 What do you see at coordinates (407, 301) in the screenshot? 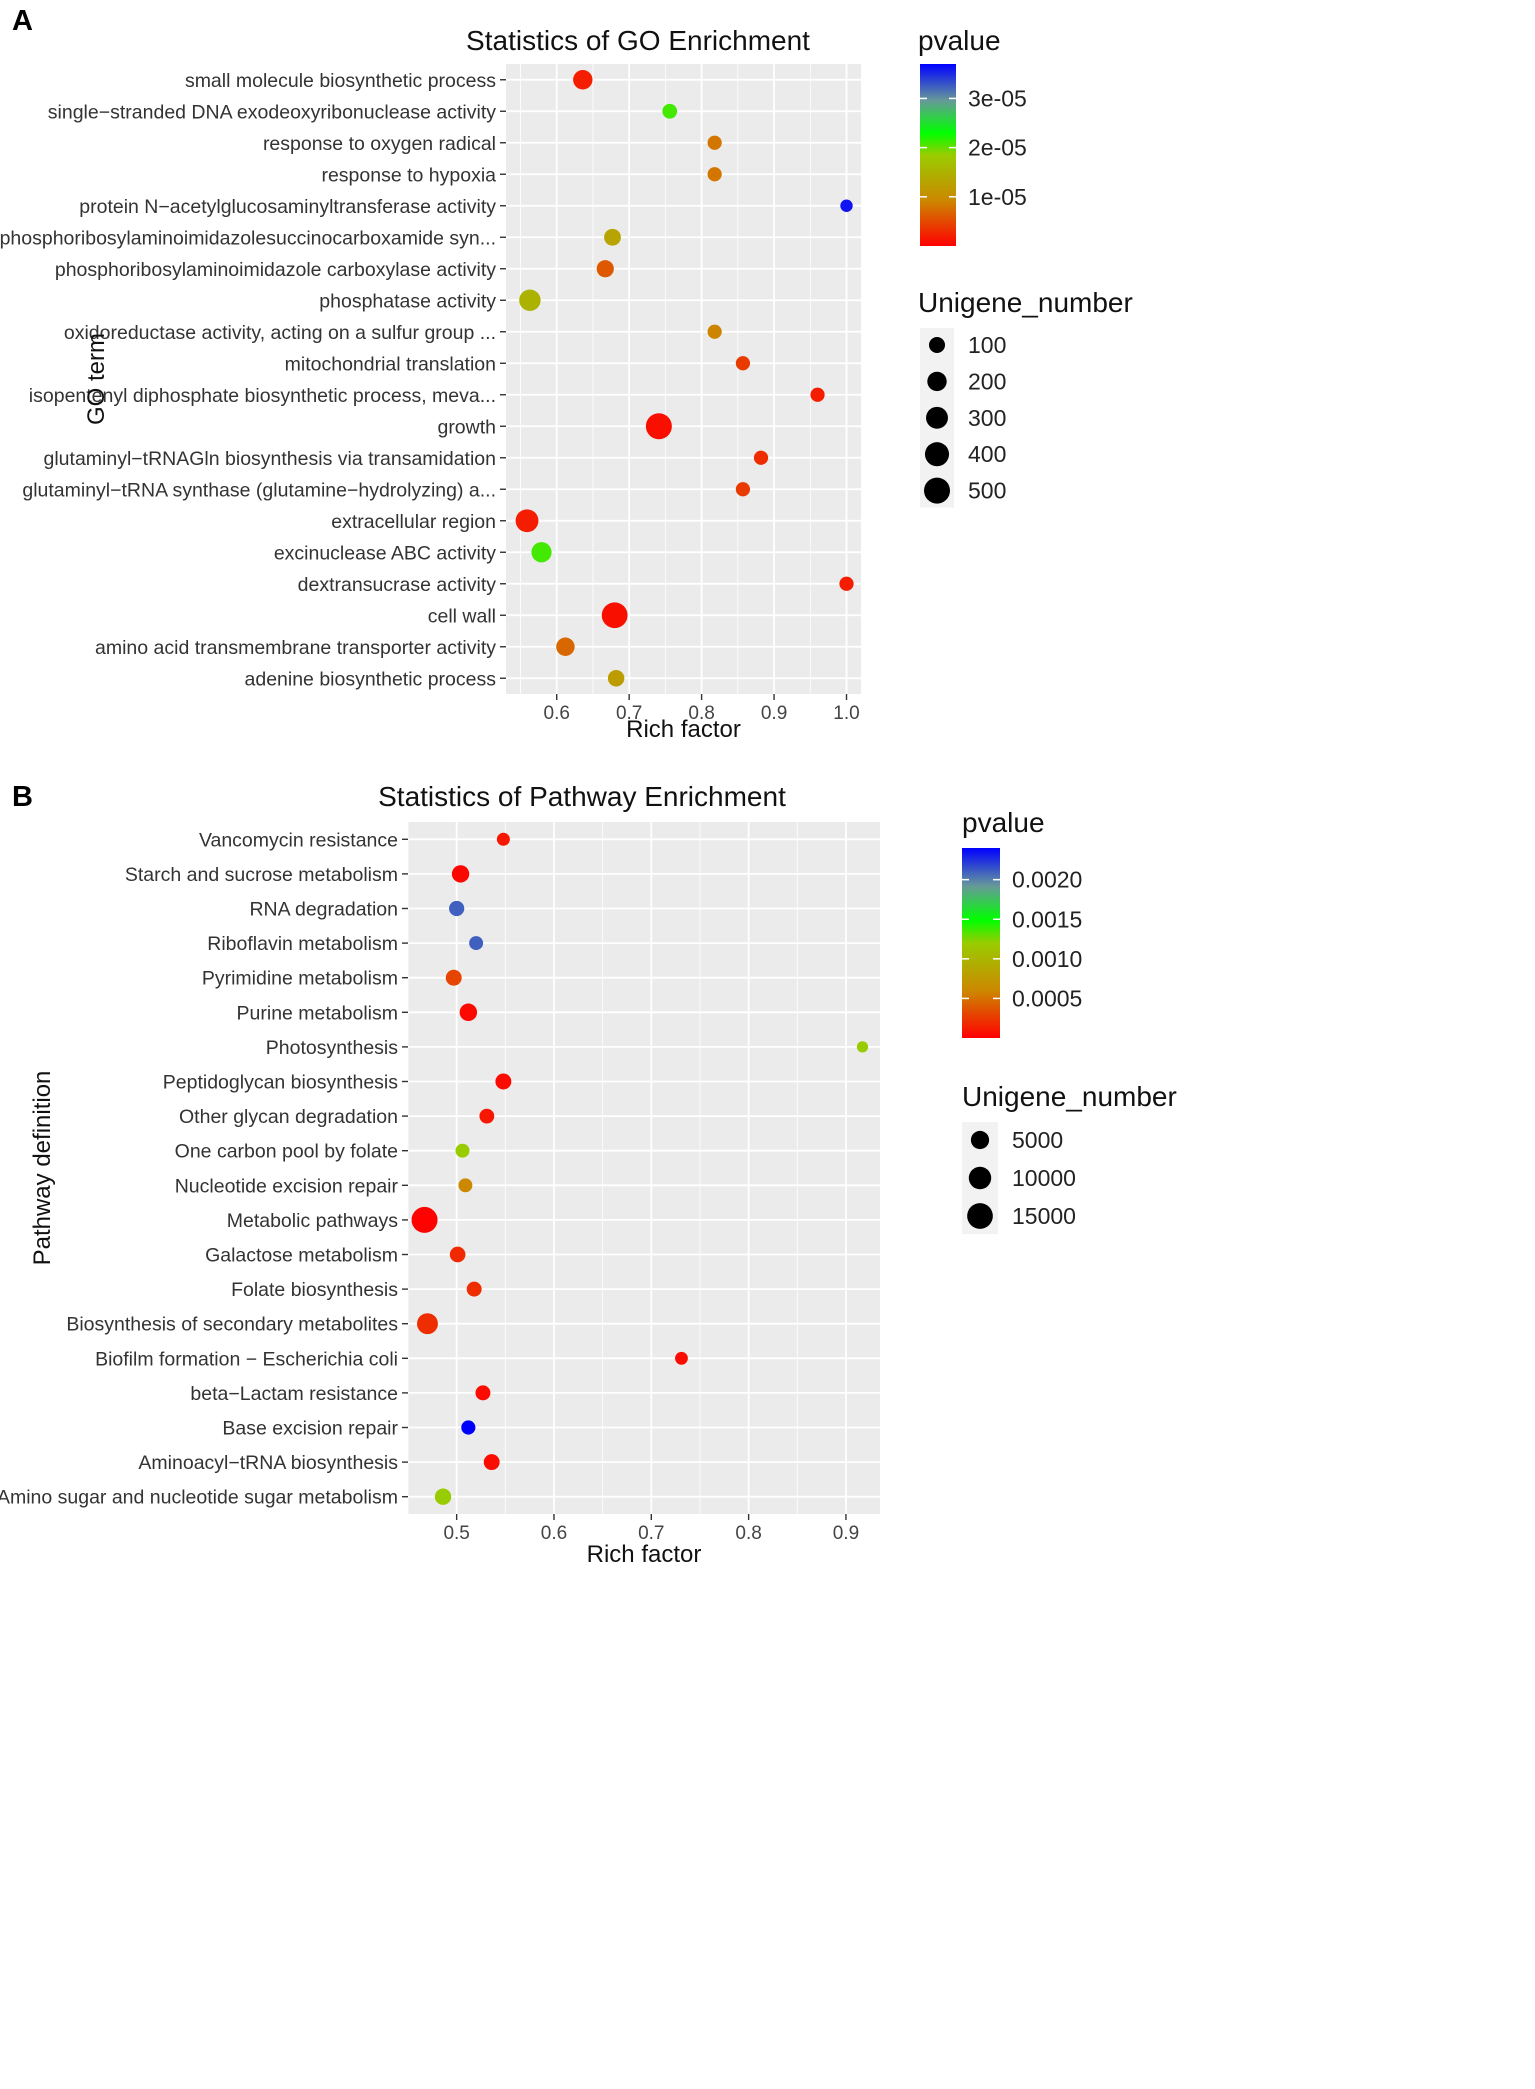
I see `category-label: phosphatase activity` at bounding box center [407, 301].